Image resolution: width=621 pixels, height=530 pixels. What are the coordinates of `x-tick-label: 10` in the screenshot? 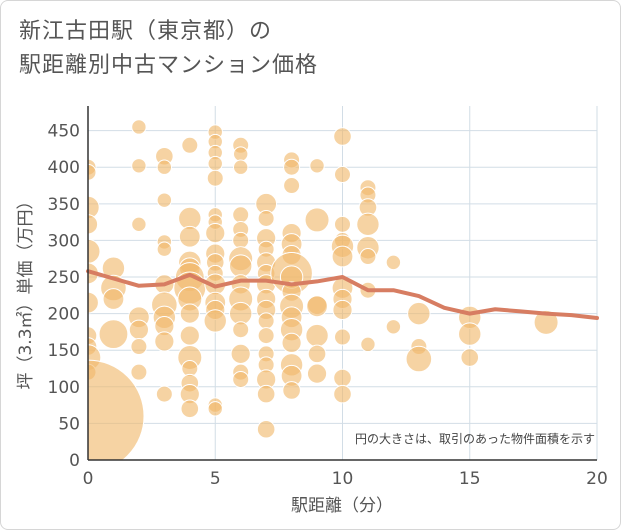 It's located at (343, 479).